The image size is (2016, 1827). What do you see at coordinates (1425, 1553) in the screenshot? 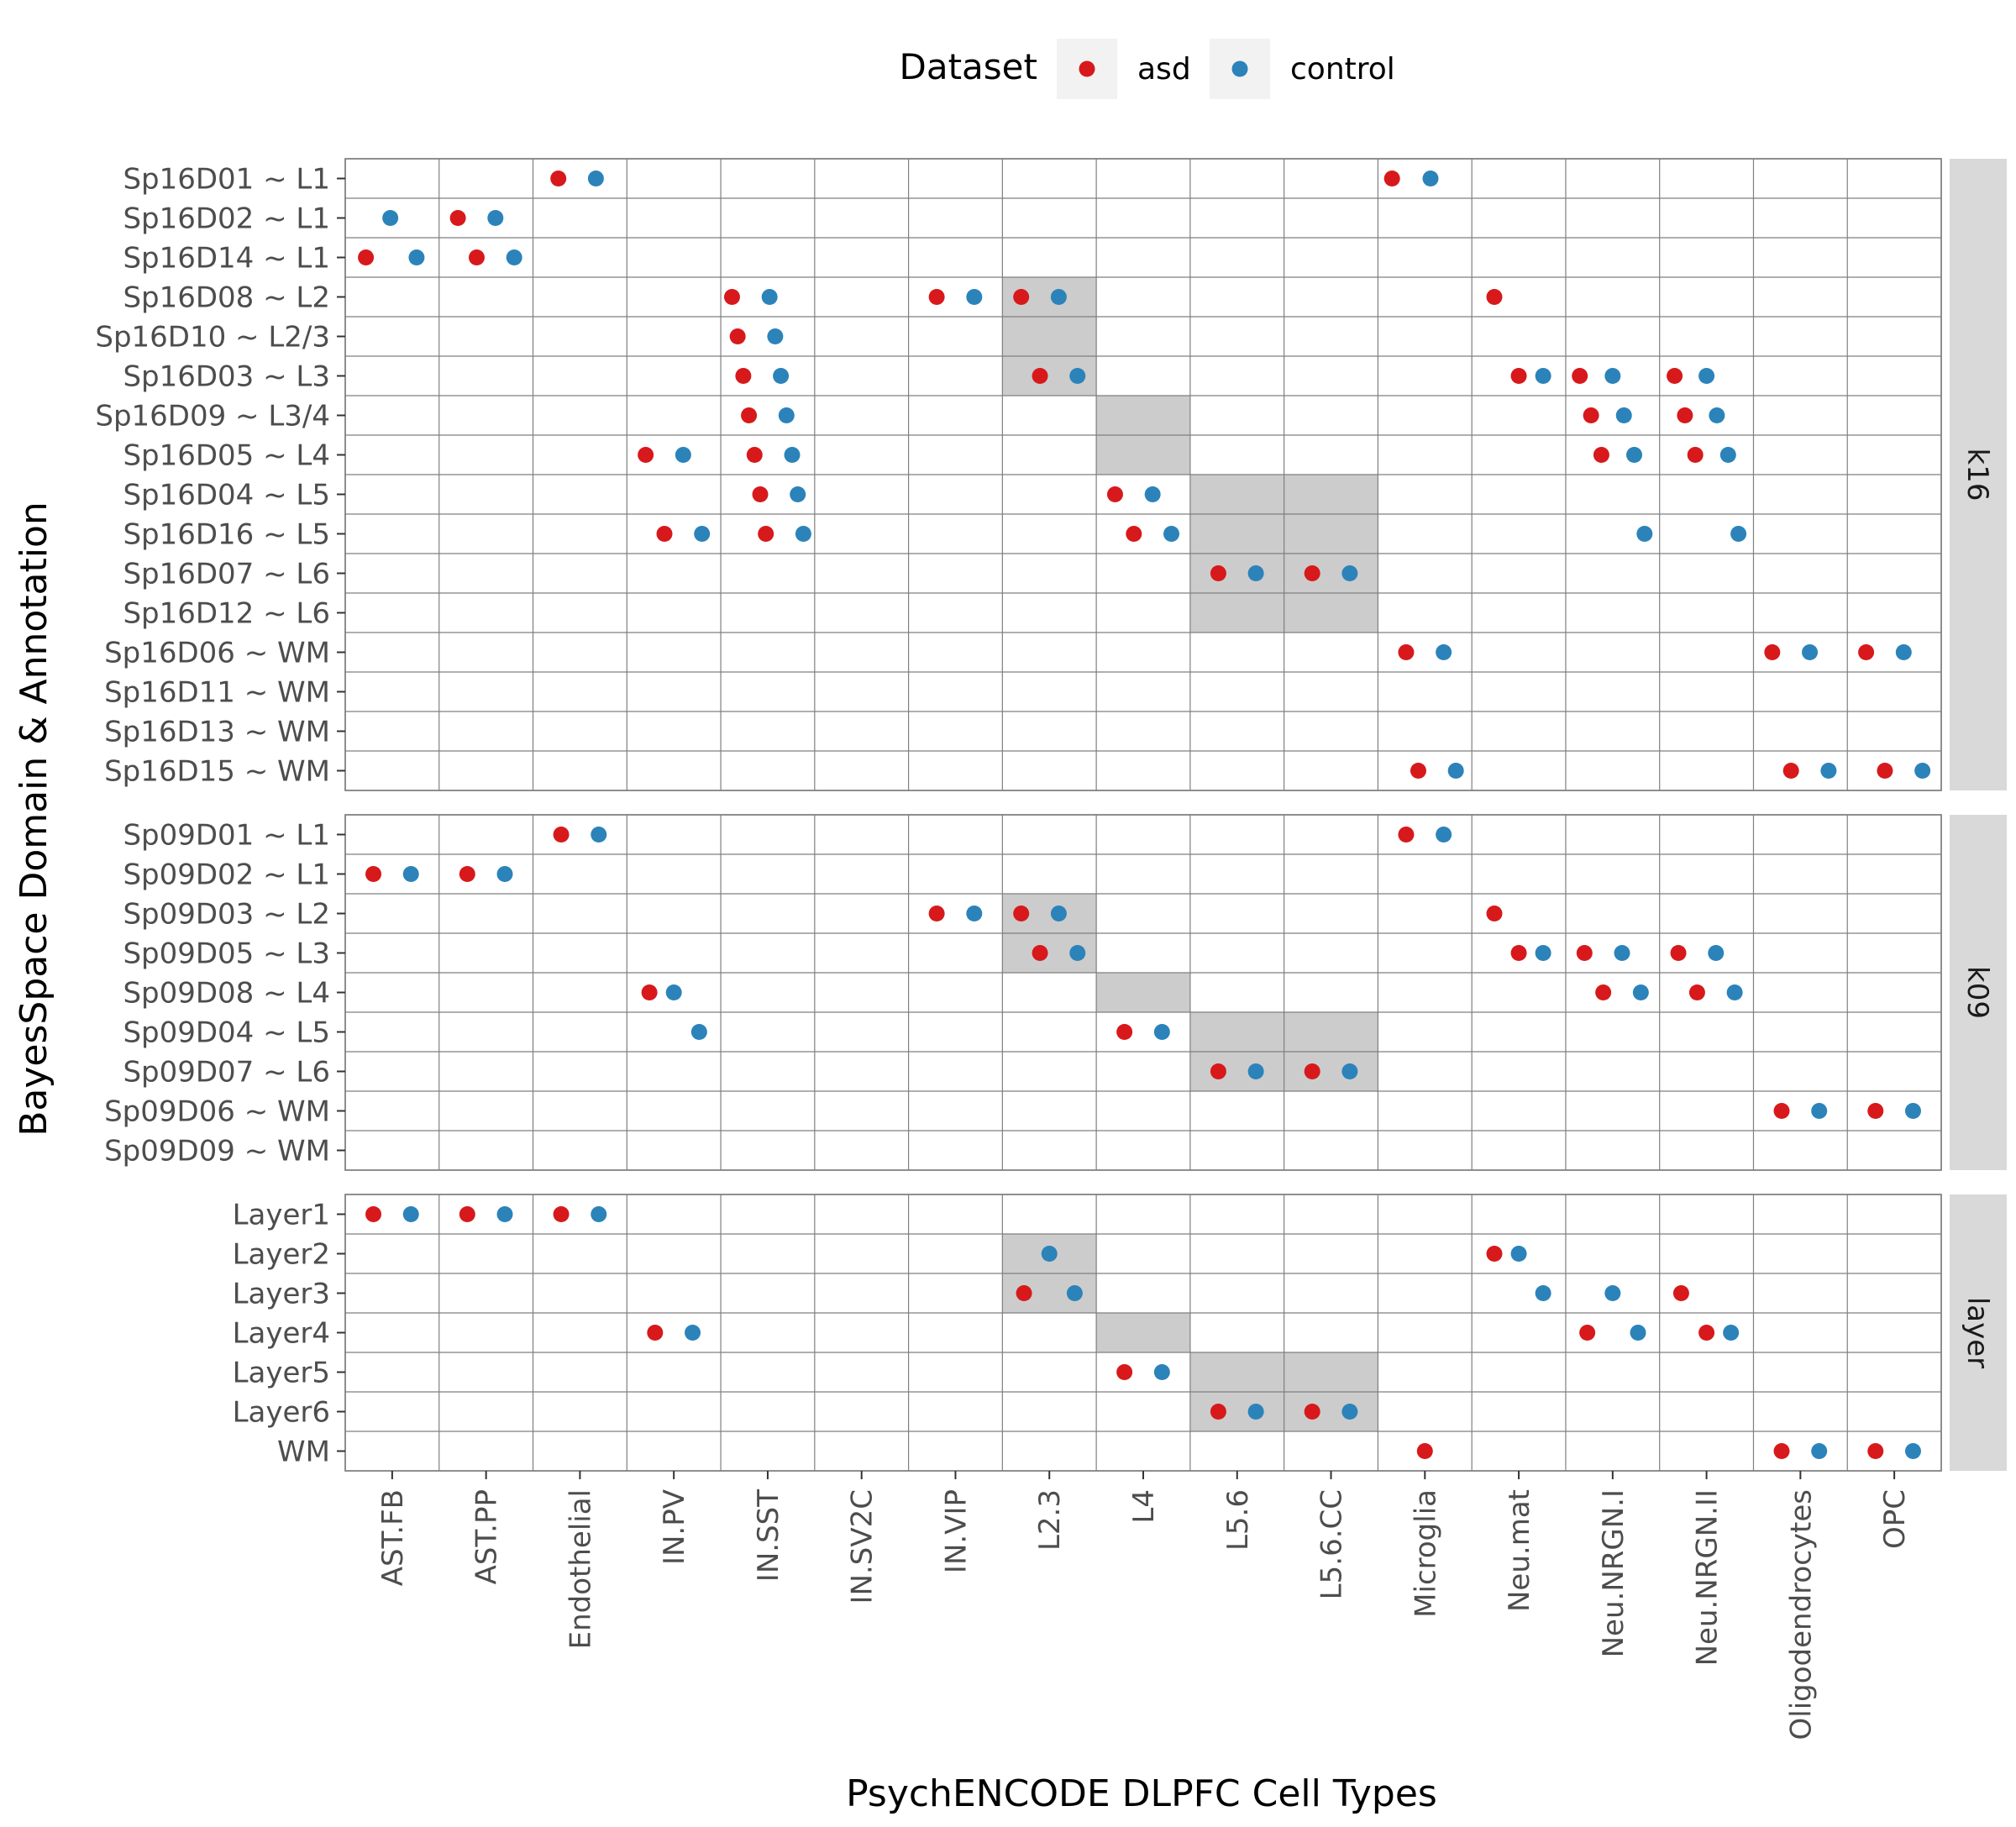
I see `x-tick-label: Microglia` at bounding box center [1425, 1553].